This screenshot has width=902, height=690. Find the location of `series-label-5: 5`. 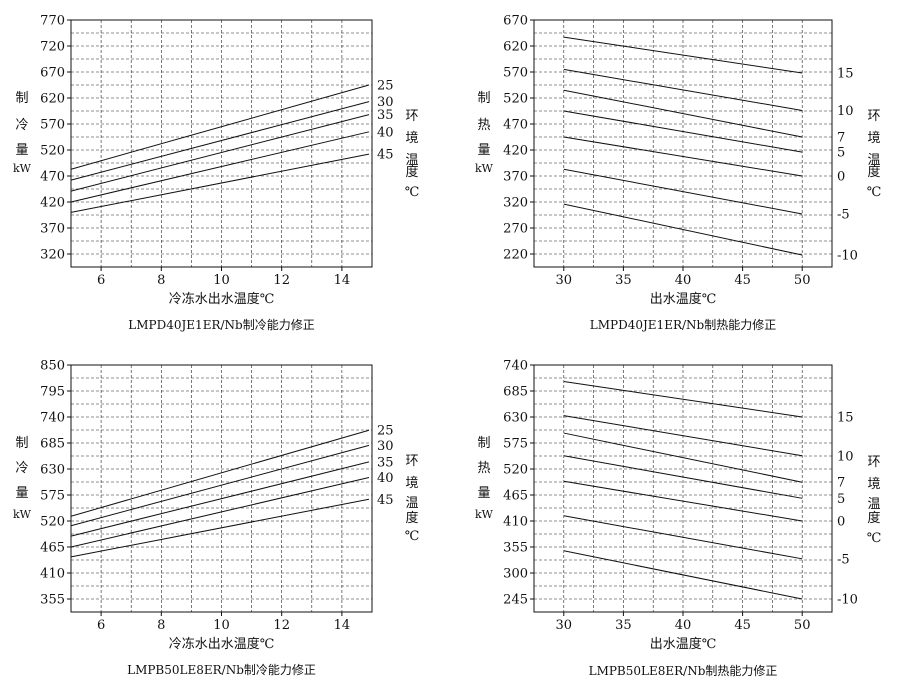

series-label-5: 5 is located at coordinates (841, 499).